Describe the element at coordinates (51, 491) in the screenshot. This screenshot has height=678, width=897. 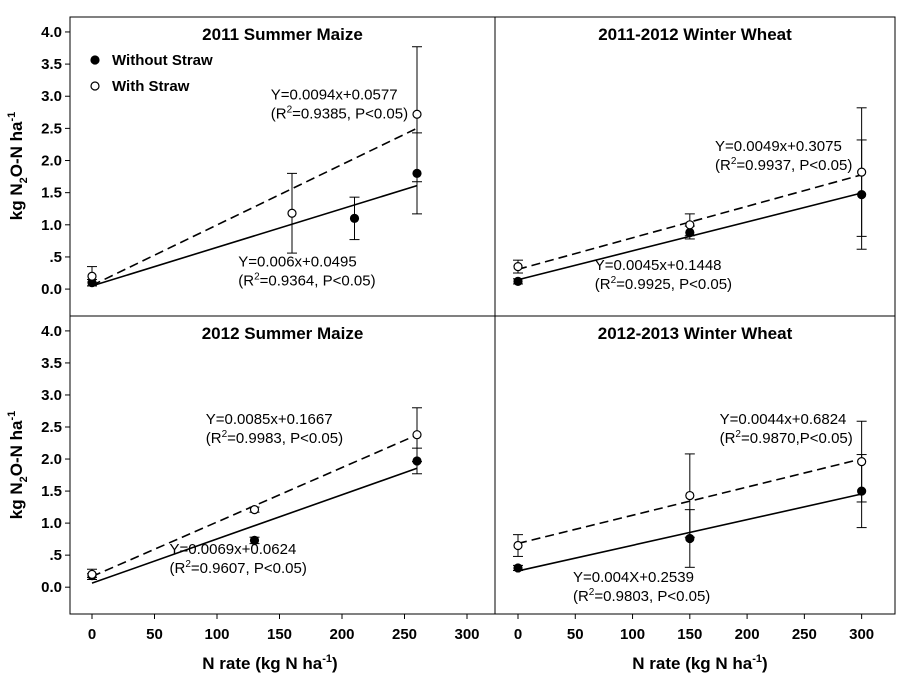
I see `y-tick-label: 1.5` at that location.